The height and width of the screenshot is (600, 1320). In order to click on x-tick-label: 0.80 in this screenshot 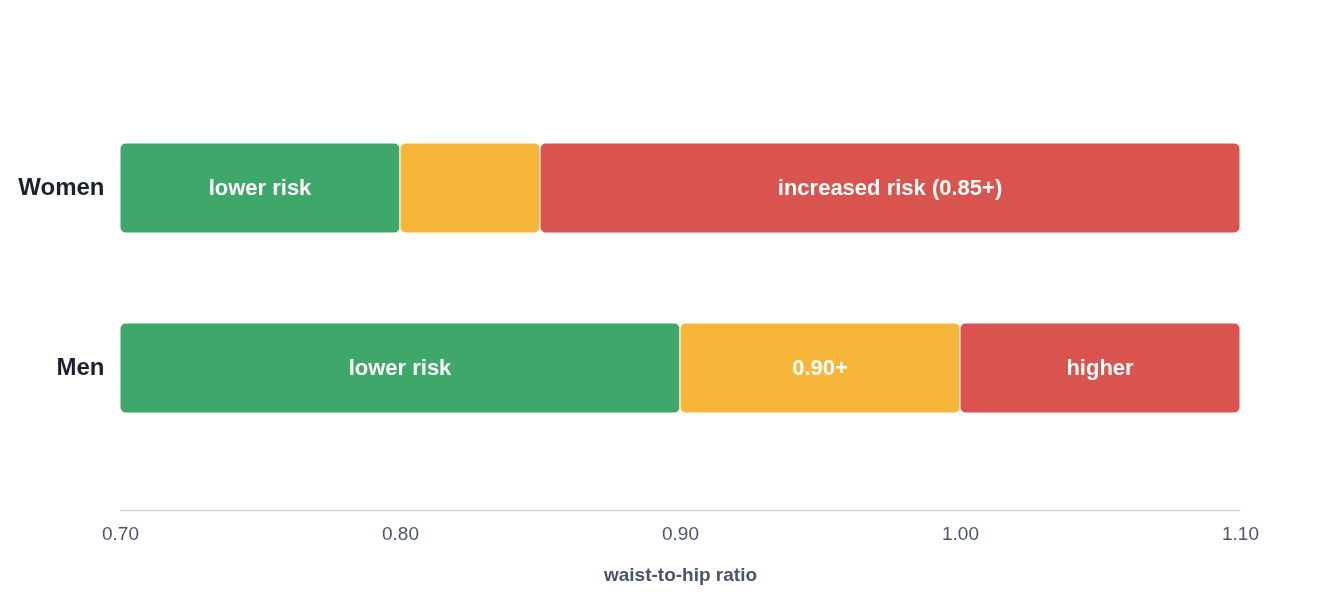, I will do `click(400, 533)`.